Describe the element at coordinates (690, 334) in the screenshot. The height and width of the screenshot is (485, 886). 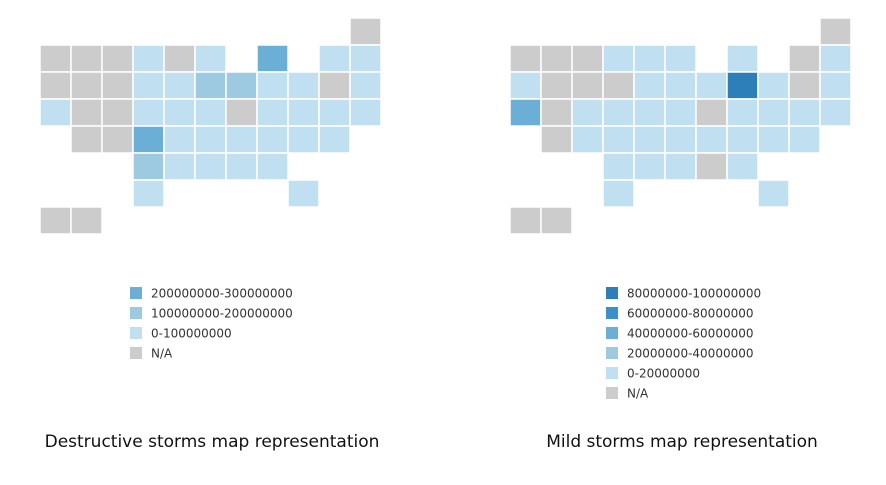
I see `legend-label: 40000000-60000000` at that location.